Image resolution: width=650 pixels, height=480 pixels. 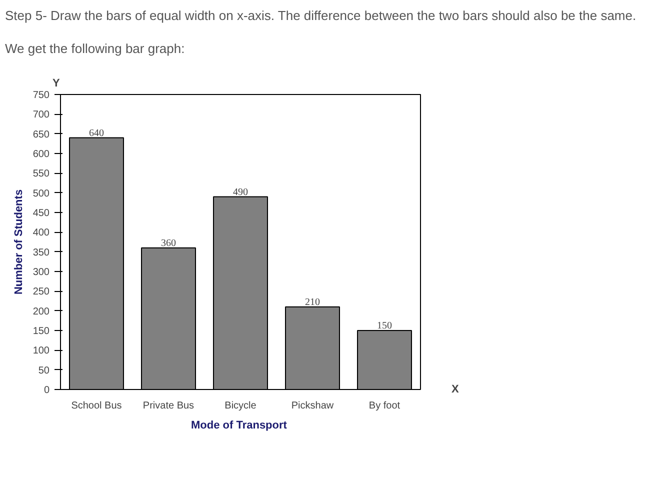 I want to click on data-label: 490, so click(x=240, y=192).